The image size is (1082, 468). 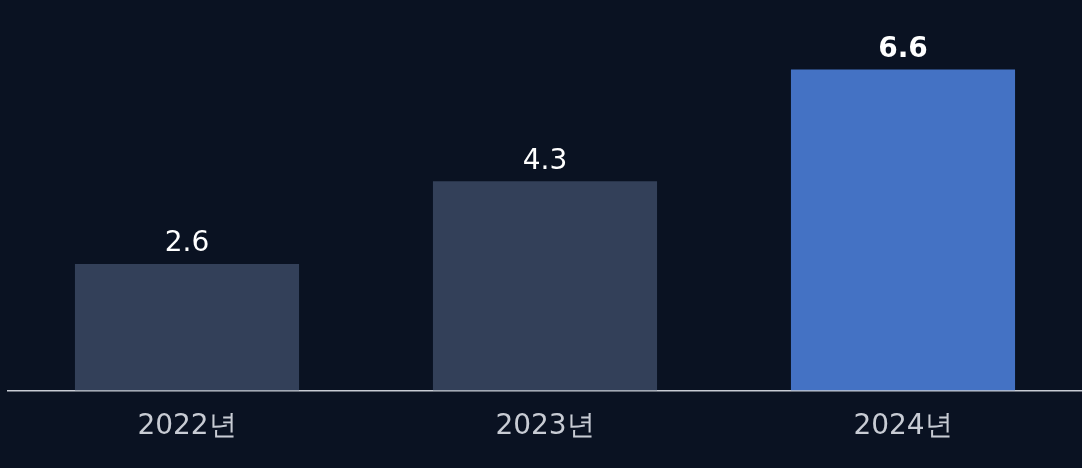 I want to click on data-label: 2.6, so click(x=187, y=242).